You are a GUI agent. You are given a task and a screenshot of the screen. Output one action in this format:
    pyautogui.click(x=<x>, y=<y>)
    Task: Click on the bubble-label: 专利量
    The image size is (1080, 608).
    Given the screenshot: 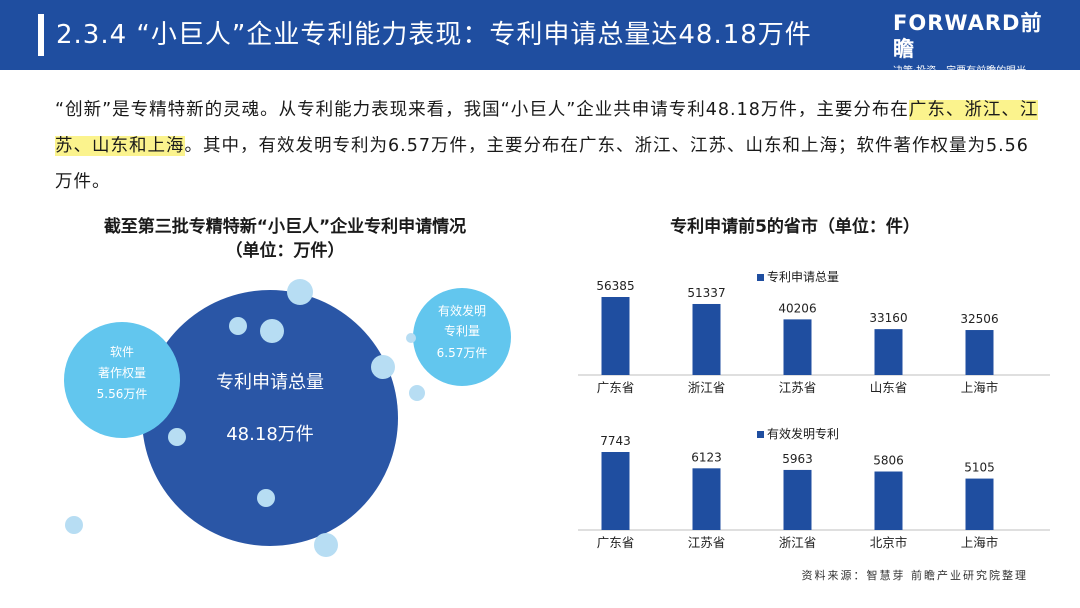 What is the action you would take?
    pyautogui.click(x=462, y=330)
    